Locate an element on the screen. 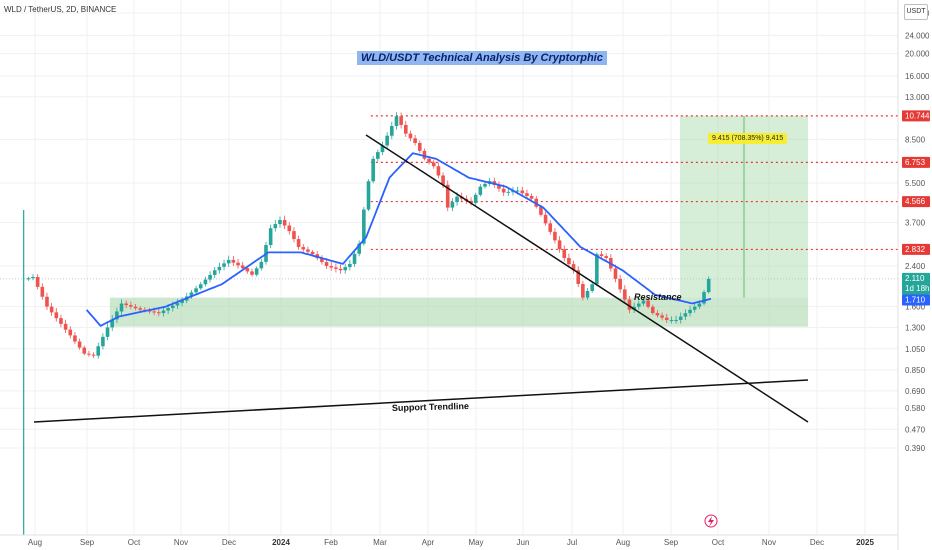 The height and width of the screenshot is (550, 932). x-tick-label: Mar is located at coordinates (380, 542).